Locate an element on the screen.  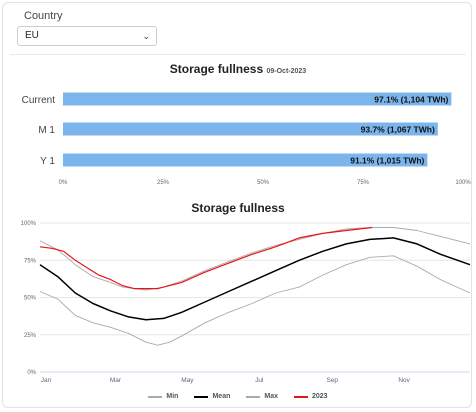
bar-x-tick-label: 100% is located at coordinates (463, 183).